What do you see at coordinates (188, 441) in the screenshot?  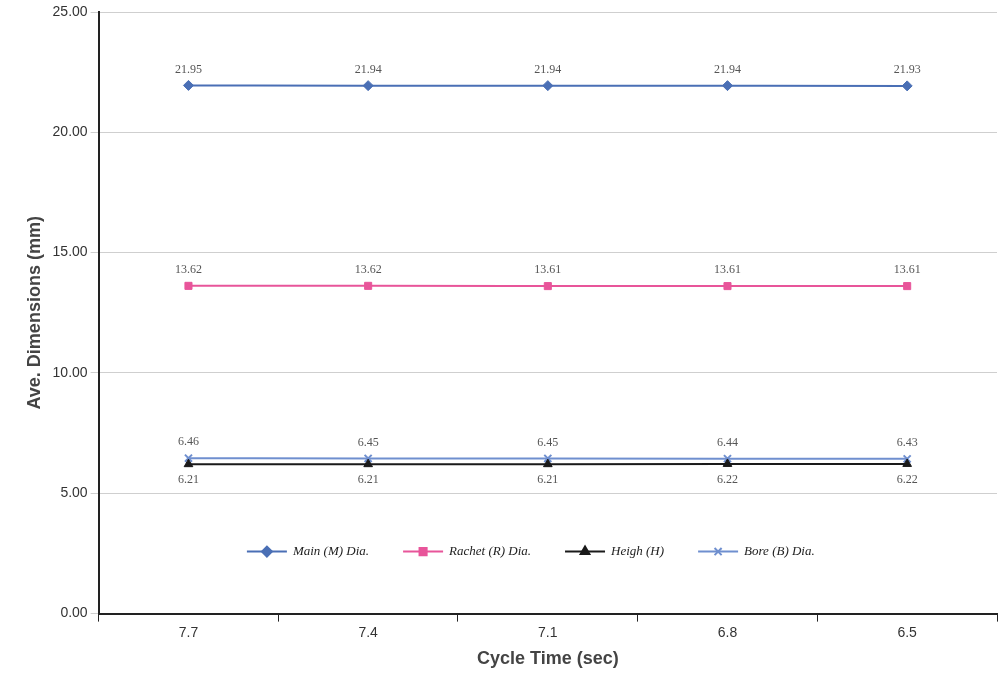 I see `data-label: 6.46` at bounding box center [188, 441].